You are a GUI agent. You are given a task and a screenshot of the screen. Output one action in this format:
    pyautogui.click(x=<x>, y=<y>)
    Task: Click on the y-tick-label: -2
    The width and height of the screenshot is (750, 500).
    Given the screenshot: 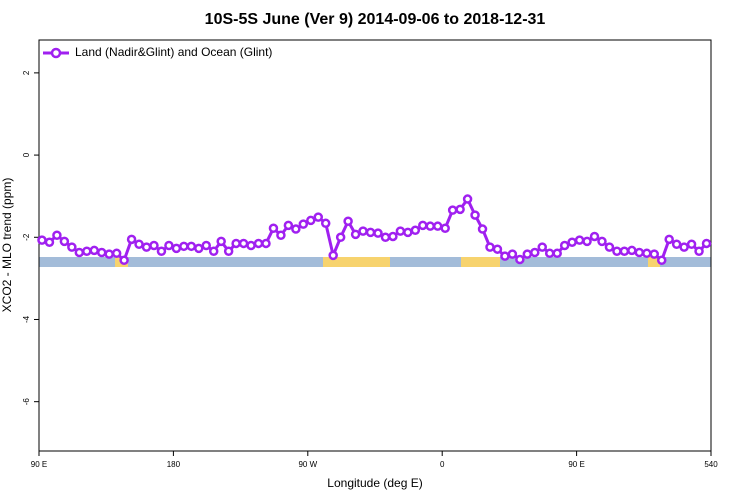 What is the action you would take?
    pyautogui.click(x=26, y=237)
    